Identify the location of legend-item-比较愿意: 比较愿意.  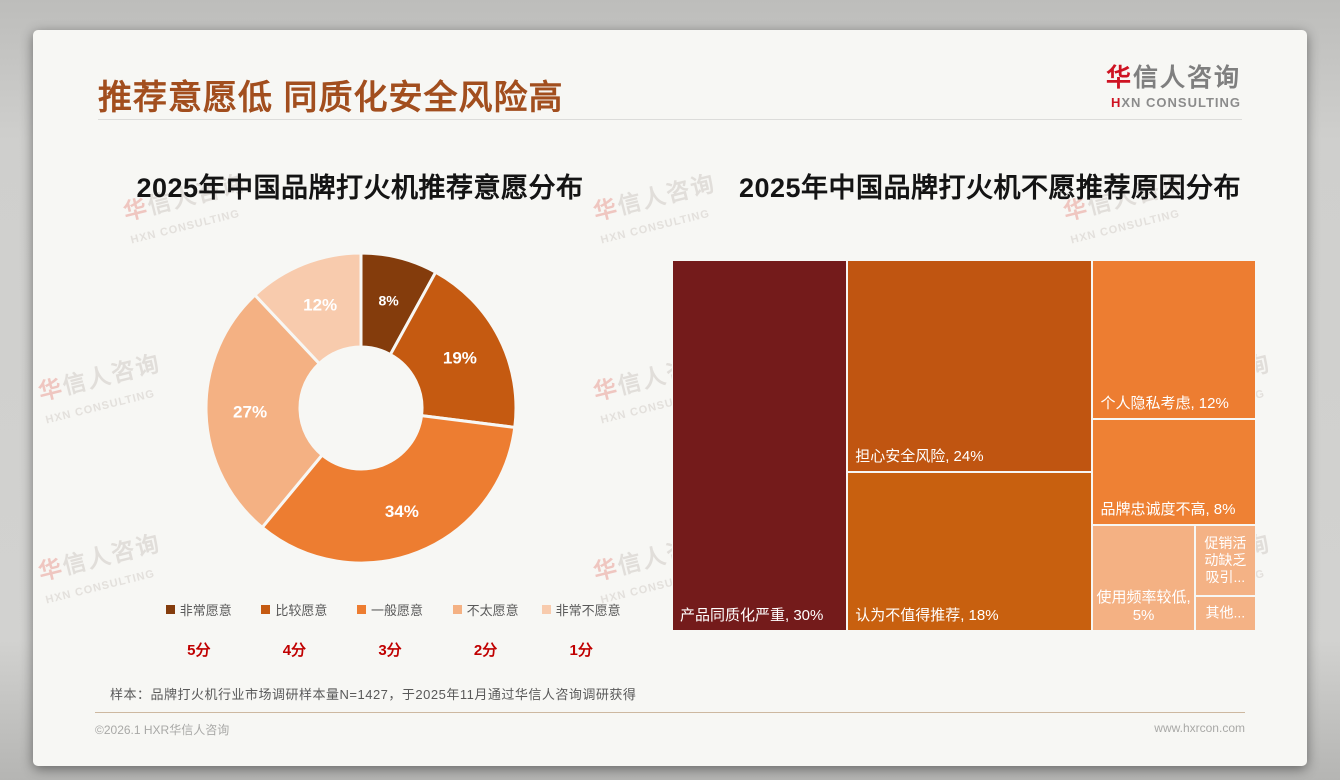
(295, 609).